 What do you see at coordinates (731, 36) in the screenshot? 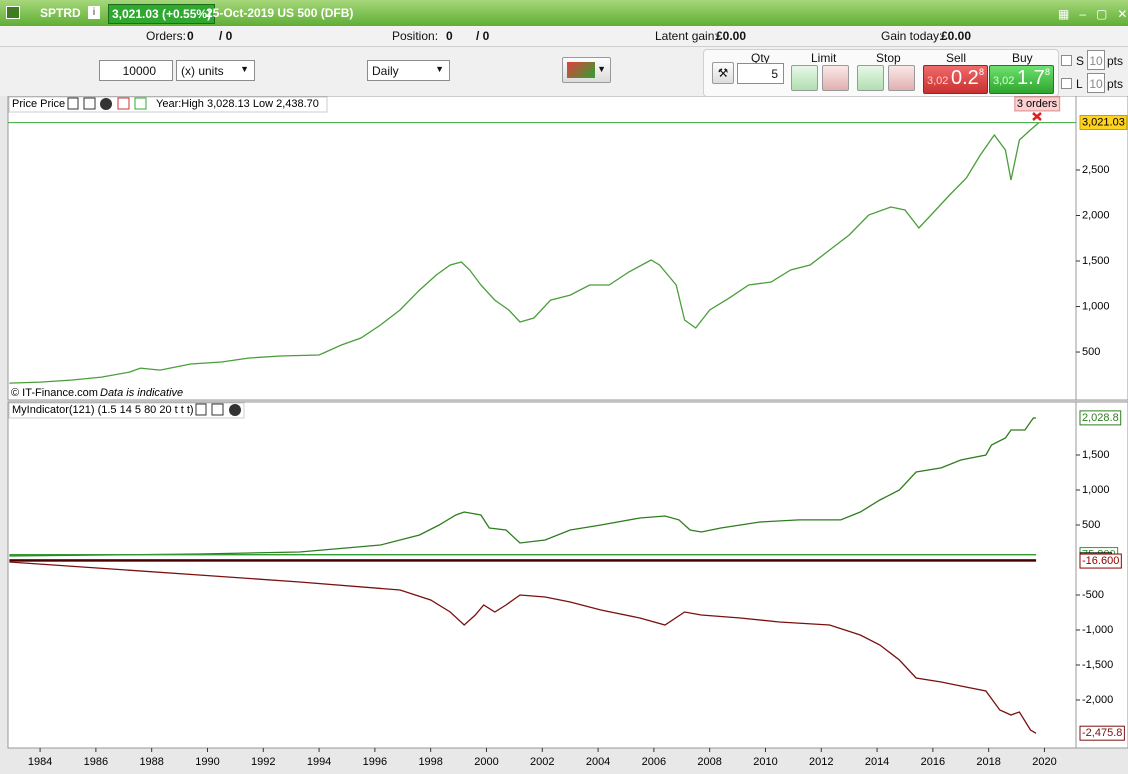
I see `latent: £0.00` at bounding box center [731, 36].